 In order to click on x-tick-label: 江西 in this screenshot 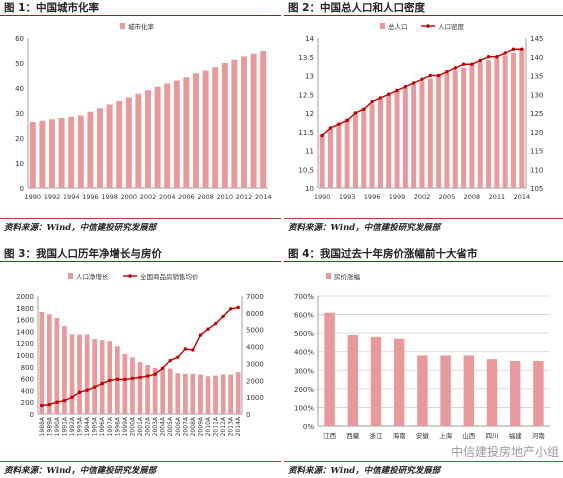, I will do `click(330, 436)`.